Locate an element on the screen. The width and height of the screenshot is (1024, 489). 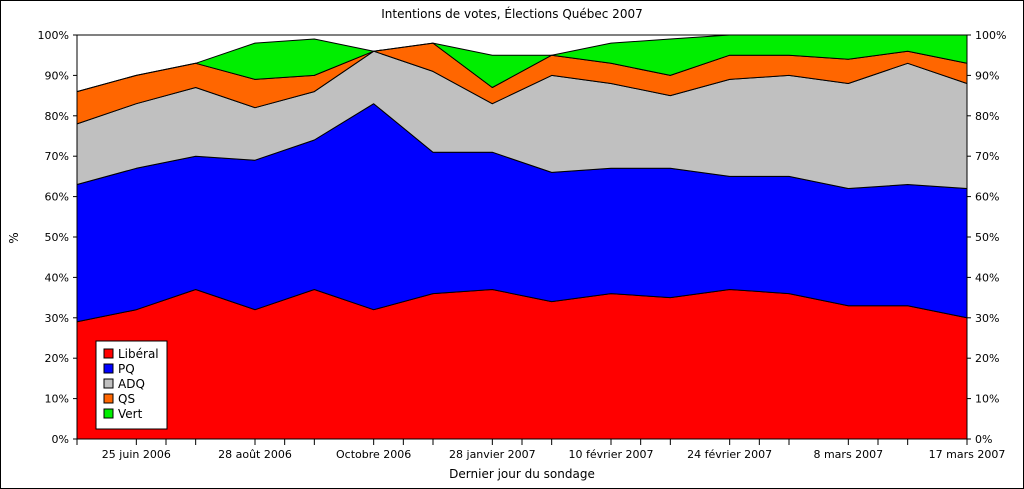
x-tick-label: Octobre 2006 is located at coordinates (373, 454).